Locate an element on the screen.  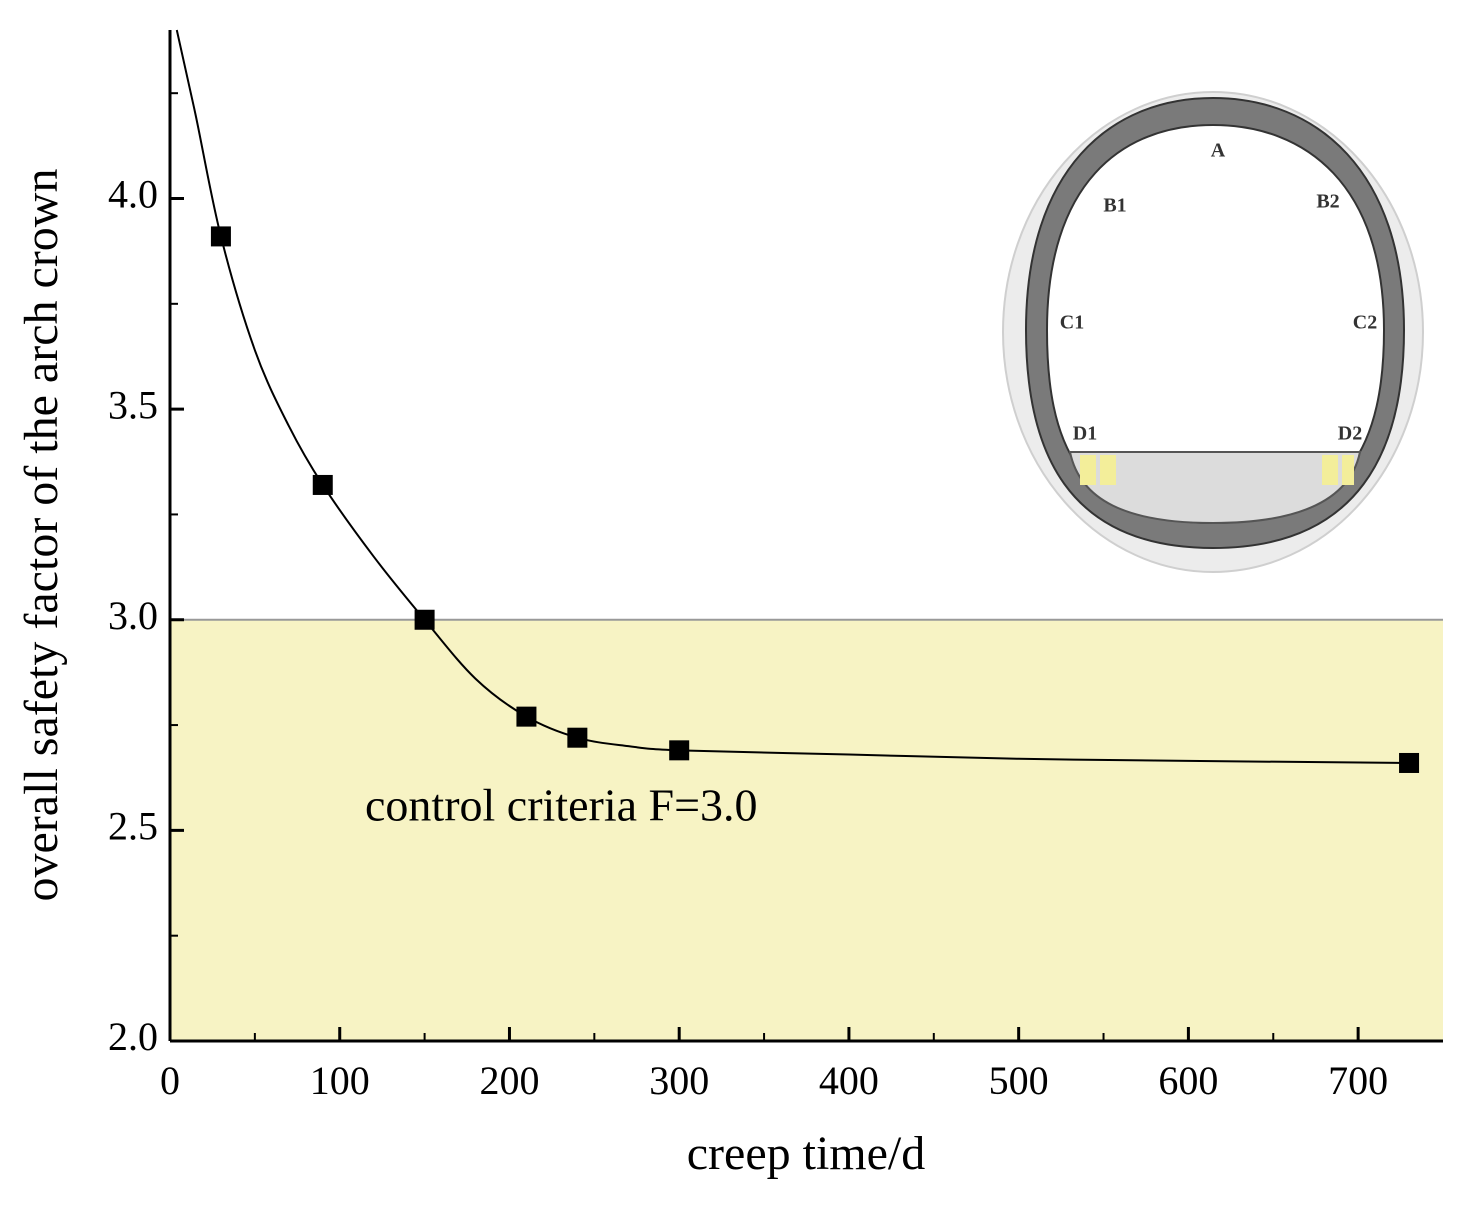
x-tick-label: 400 is located at coordinates (849, 1080).